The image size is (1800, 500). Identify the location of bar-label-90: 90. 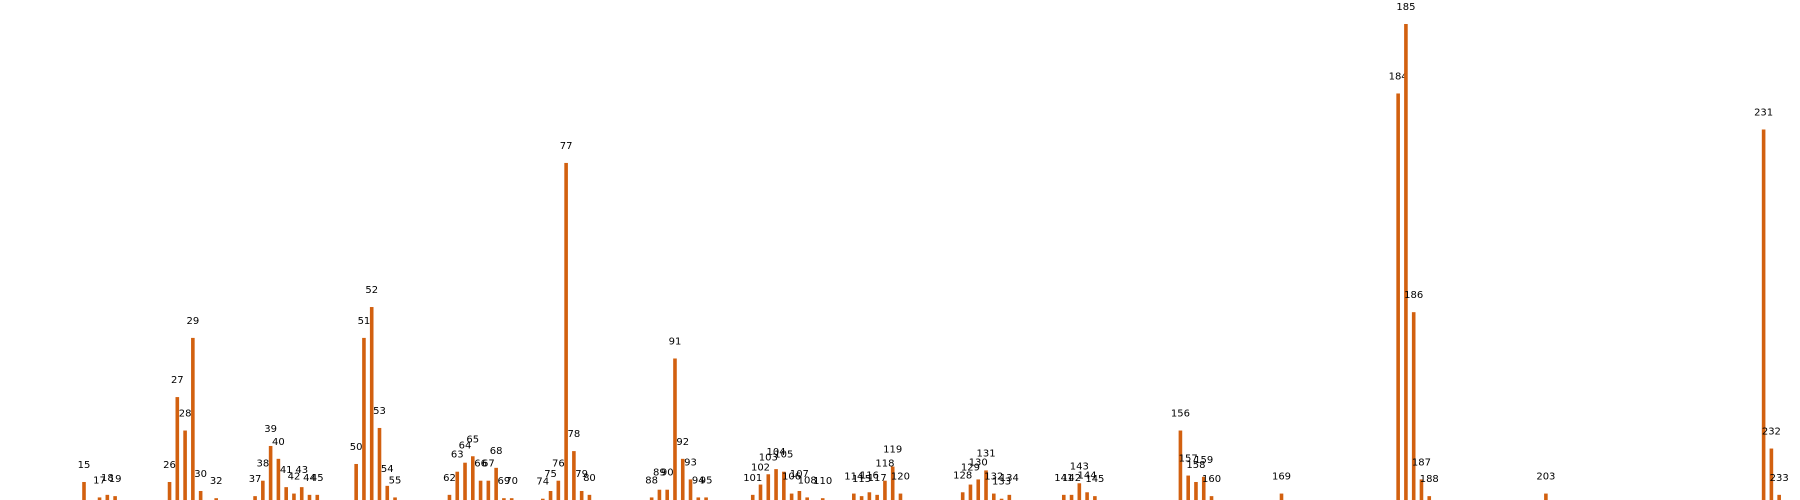
(667, 473).